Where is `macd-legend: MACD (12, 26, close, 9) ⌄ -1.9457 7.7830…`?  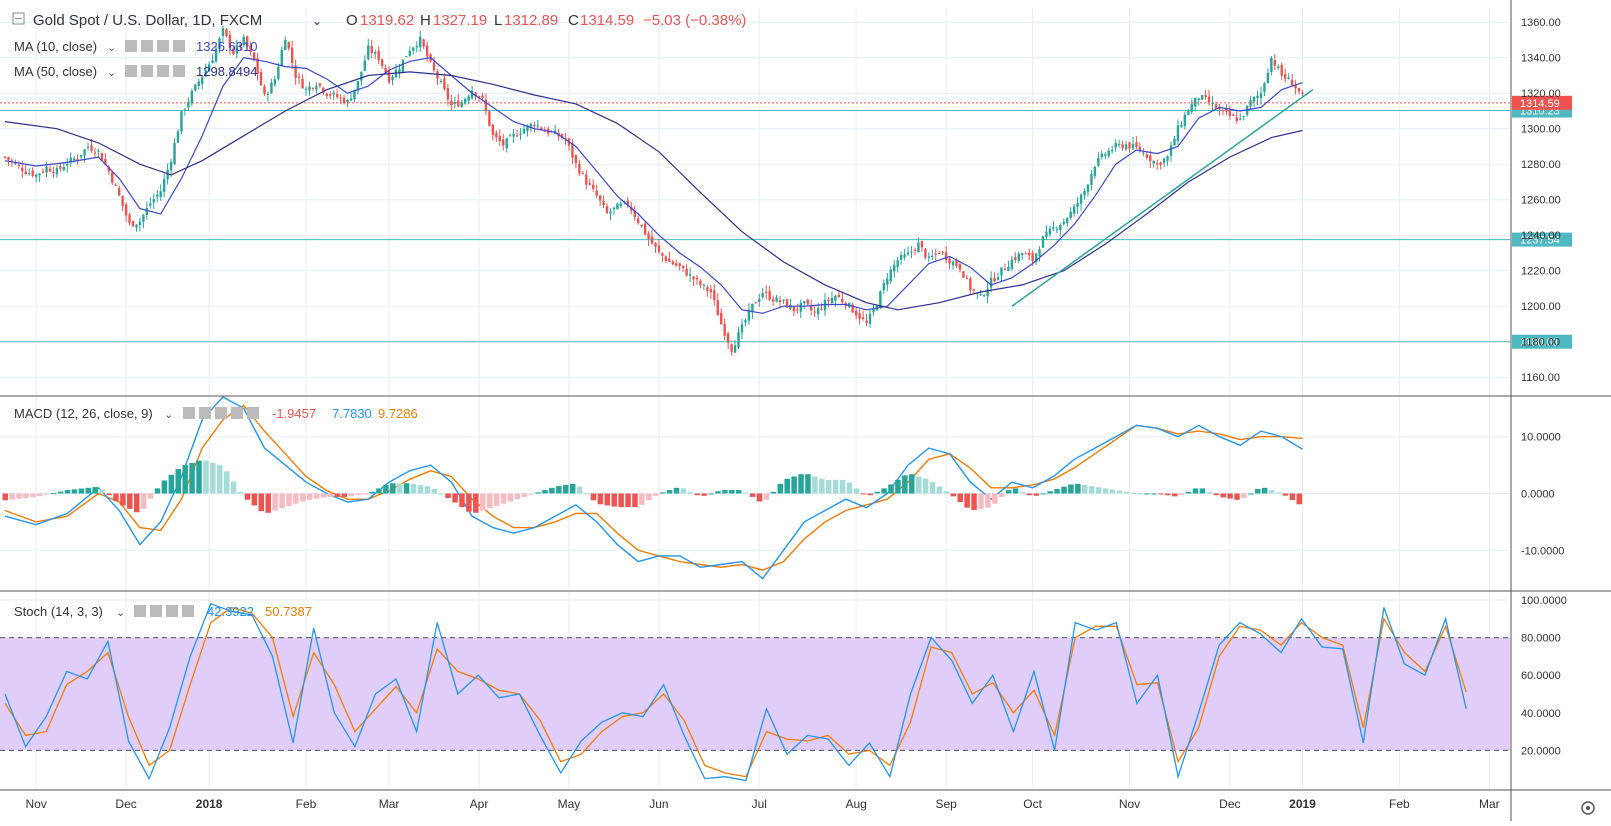
macd-legend: MACD (12, 26, close, 9) ⌄ -1.9457 7.7830… is located at coordinates (216, 413).